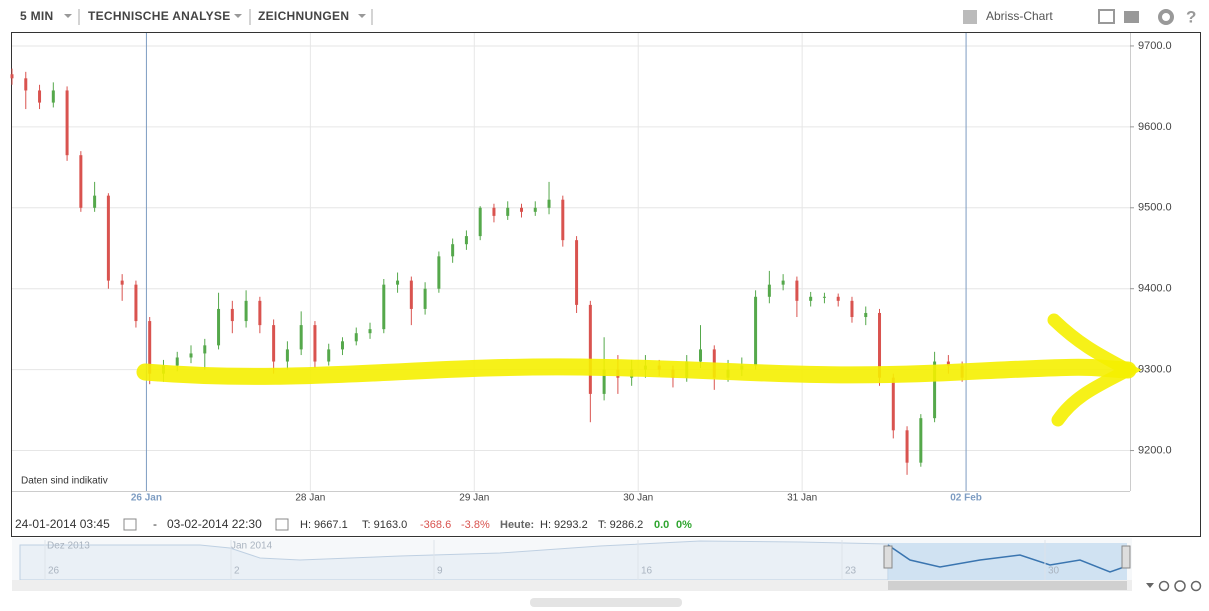  Describe the element at coordinates (1155, 370) in the screenshot. I see `y-tick-label: 9300.0` at that location.